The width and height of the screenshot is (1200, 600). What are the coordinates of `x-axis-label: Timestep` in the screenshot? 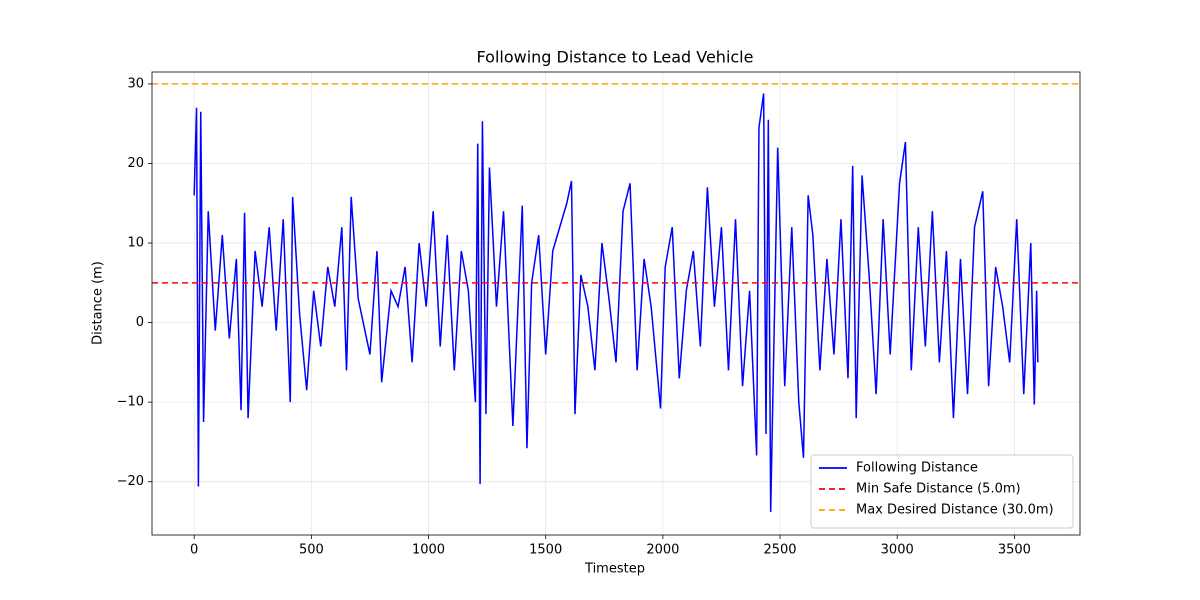 It's located at (614, 569).